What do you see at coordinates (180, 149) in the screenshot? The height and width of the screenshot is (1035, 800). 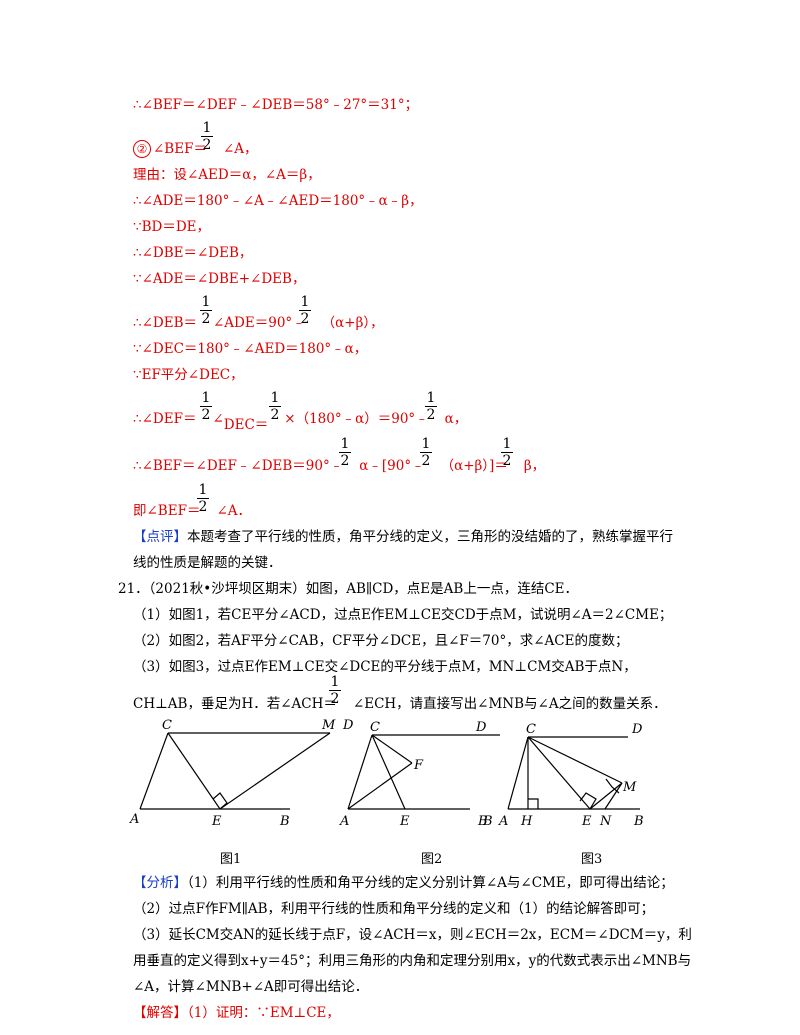 I see `text: ∠BEF＝` at bounding box center [180, 149].